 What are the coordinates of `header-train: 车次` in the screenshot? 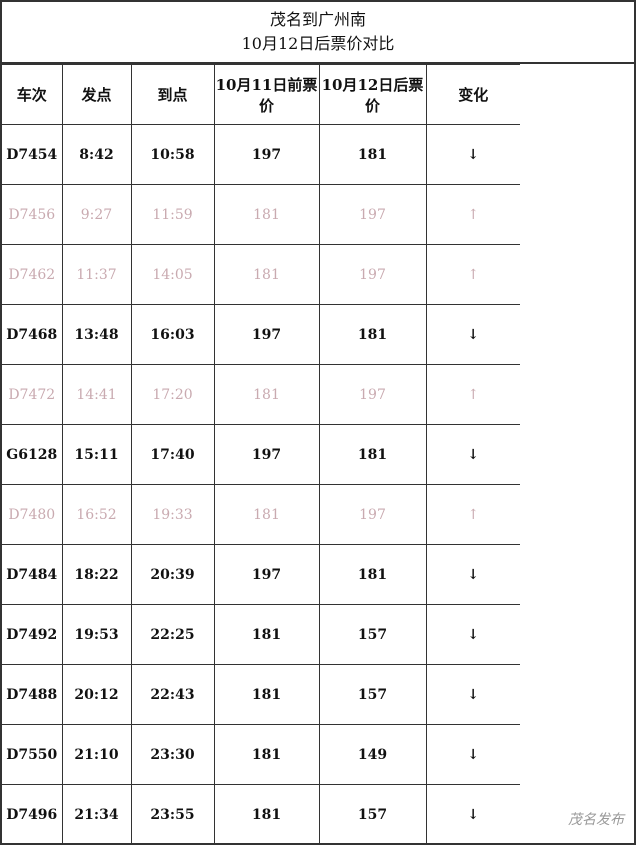 It's located at (32, 94).